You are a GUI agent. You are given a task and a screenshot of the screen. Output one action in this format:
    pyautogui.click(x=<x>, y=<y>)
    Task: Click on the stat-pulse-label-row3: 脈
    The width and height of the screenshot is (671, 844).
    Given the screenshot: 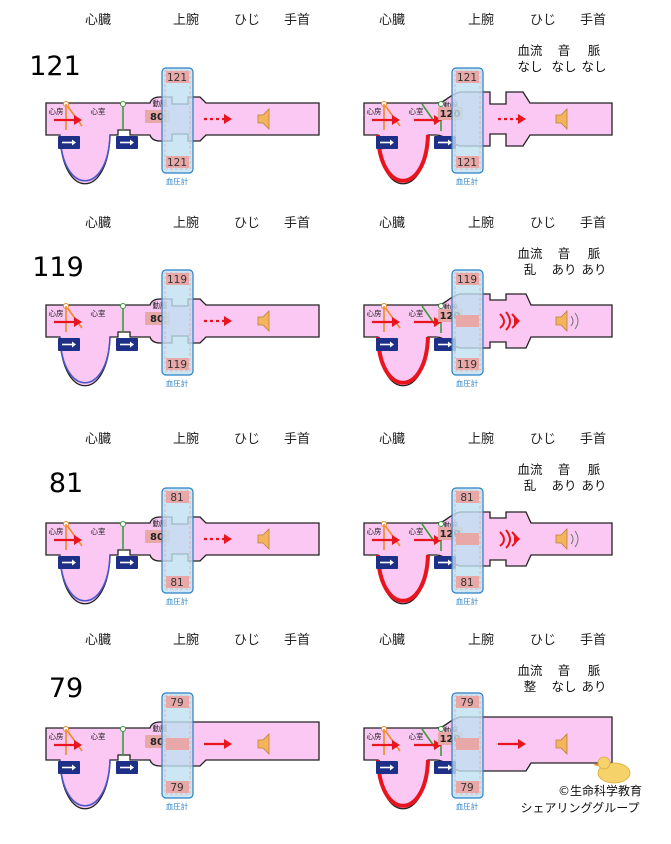 What is the action you would take?
    pyautogui.click(x=594, y=469)
    